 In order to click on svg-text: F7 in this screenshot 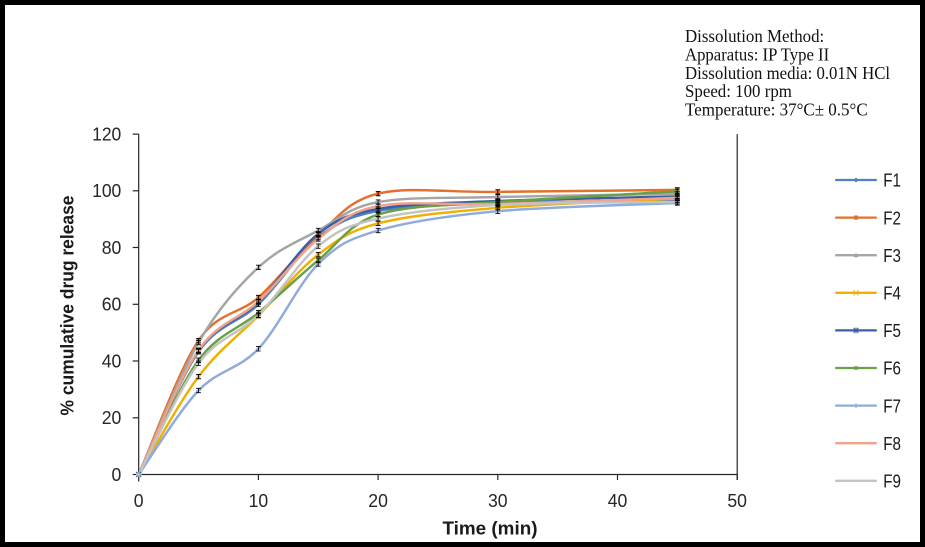, I will do `click(892, 406)`.